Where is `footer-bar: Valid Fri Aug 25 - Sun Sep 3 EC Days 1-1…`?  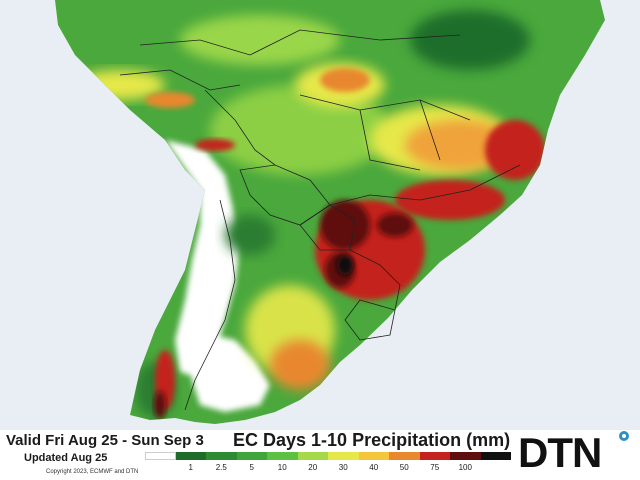 footer-bar: Valid Fri Aug 25 - Sun Sep 3 EC Days 1-1… is located at coordinates (320, 454).